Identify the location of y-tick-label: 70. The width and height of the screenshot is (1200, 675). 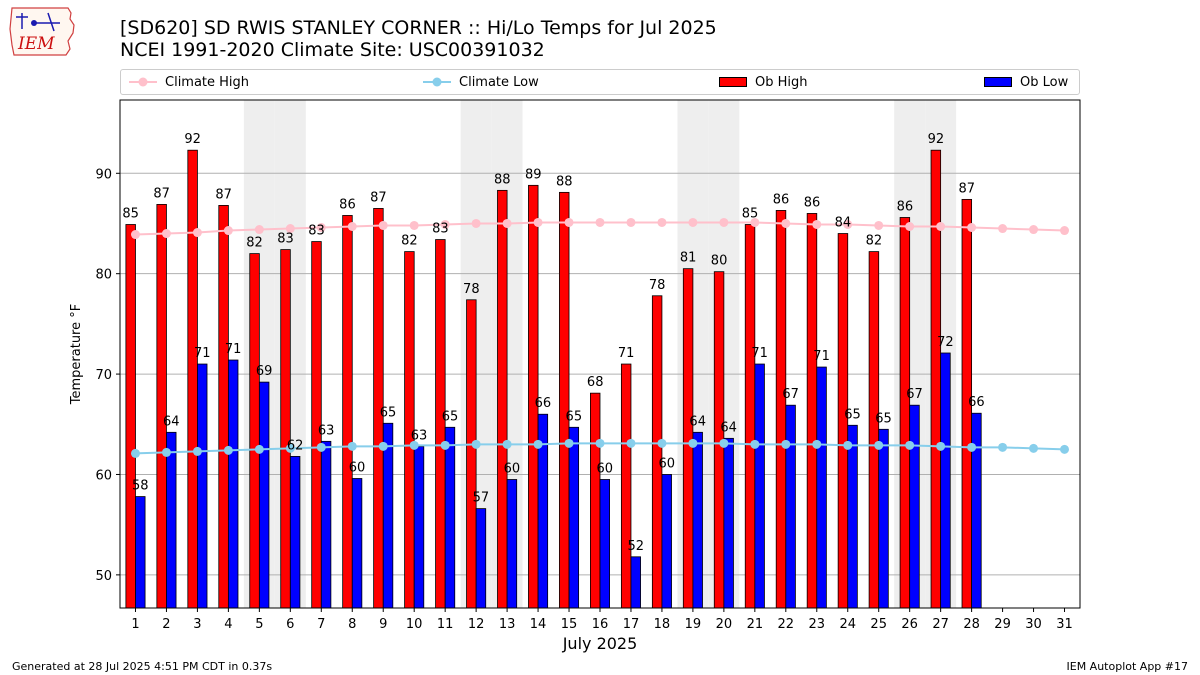
(103, 375).